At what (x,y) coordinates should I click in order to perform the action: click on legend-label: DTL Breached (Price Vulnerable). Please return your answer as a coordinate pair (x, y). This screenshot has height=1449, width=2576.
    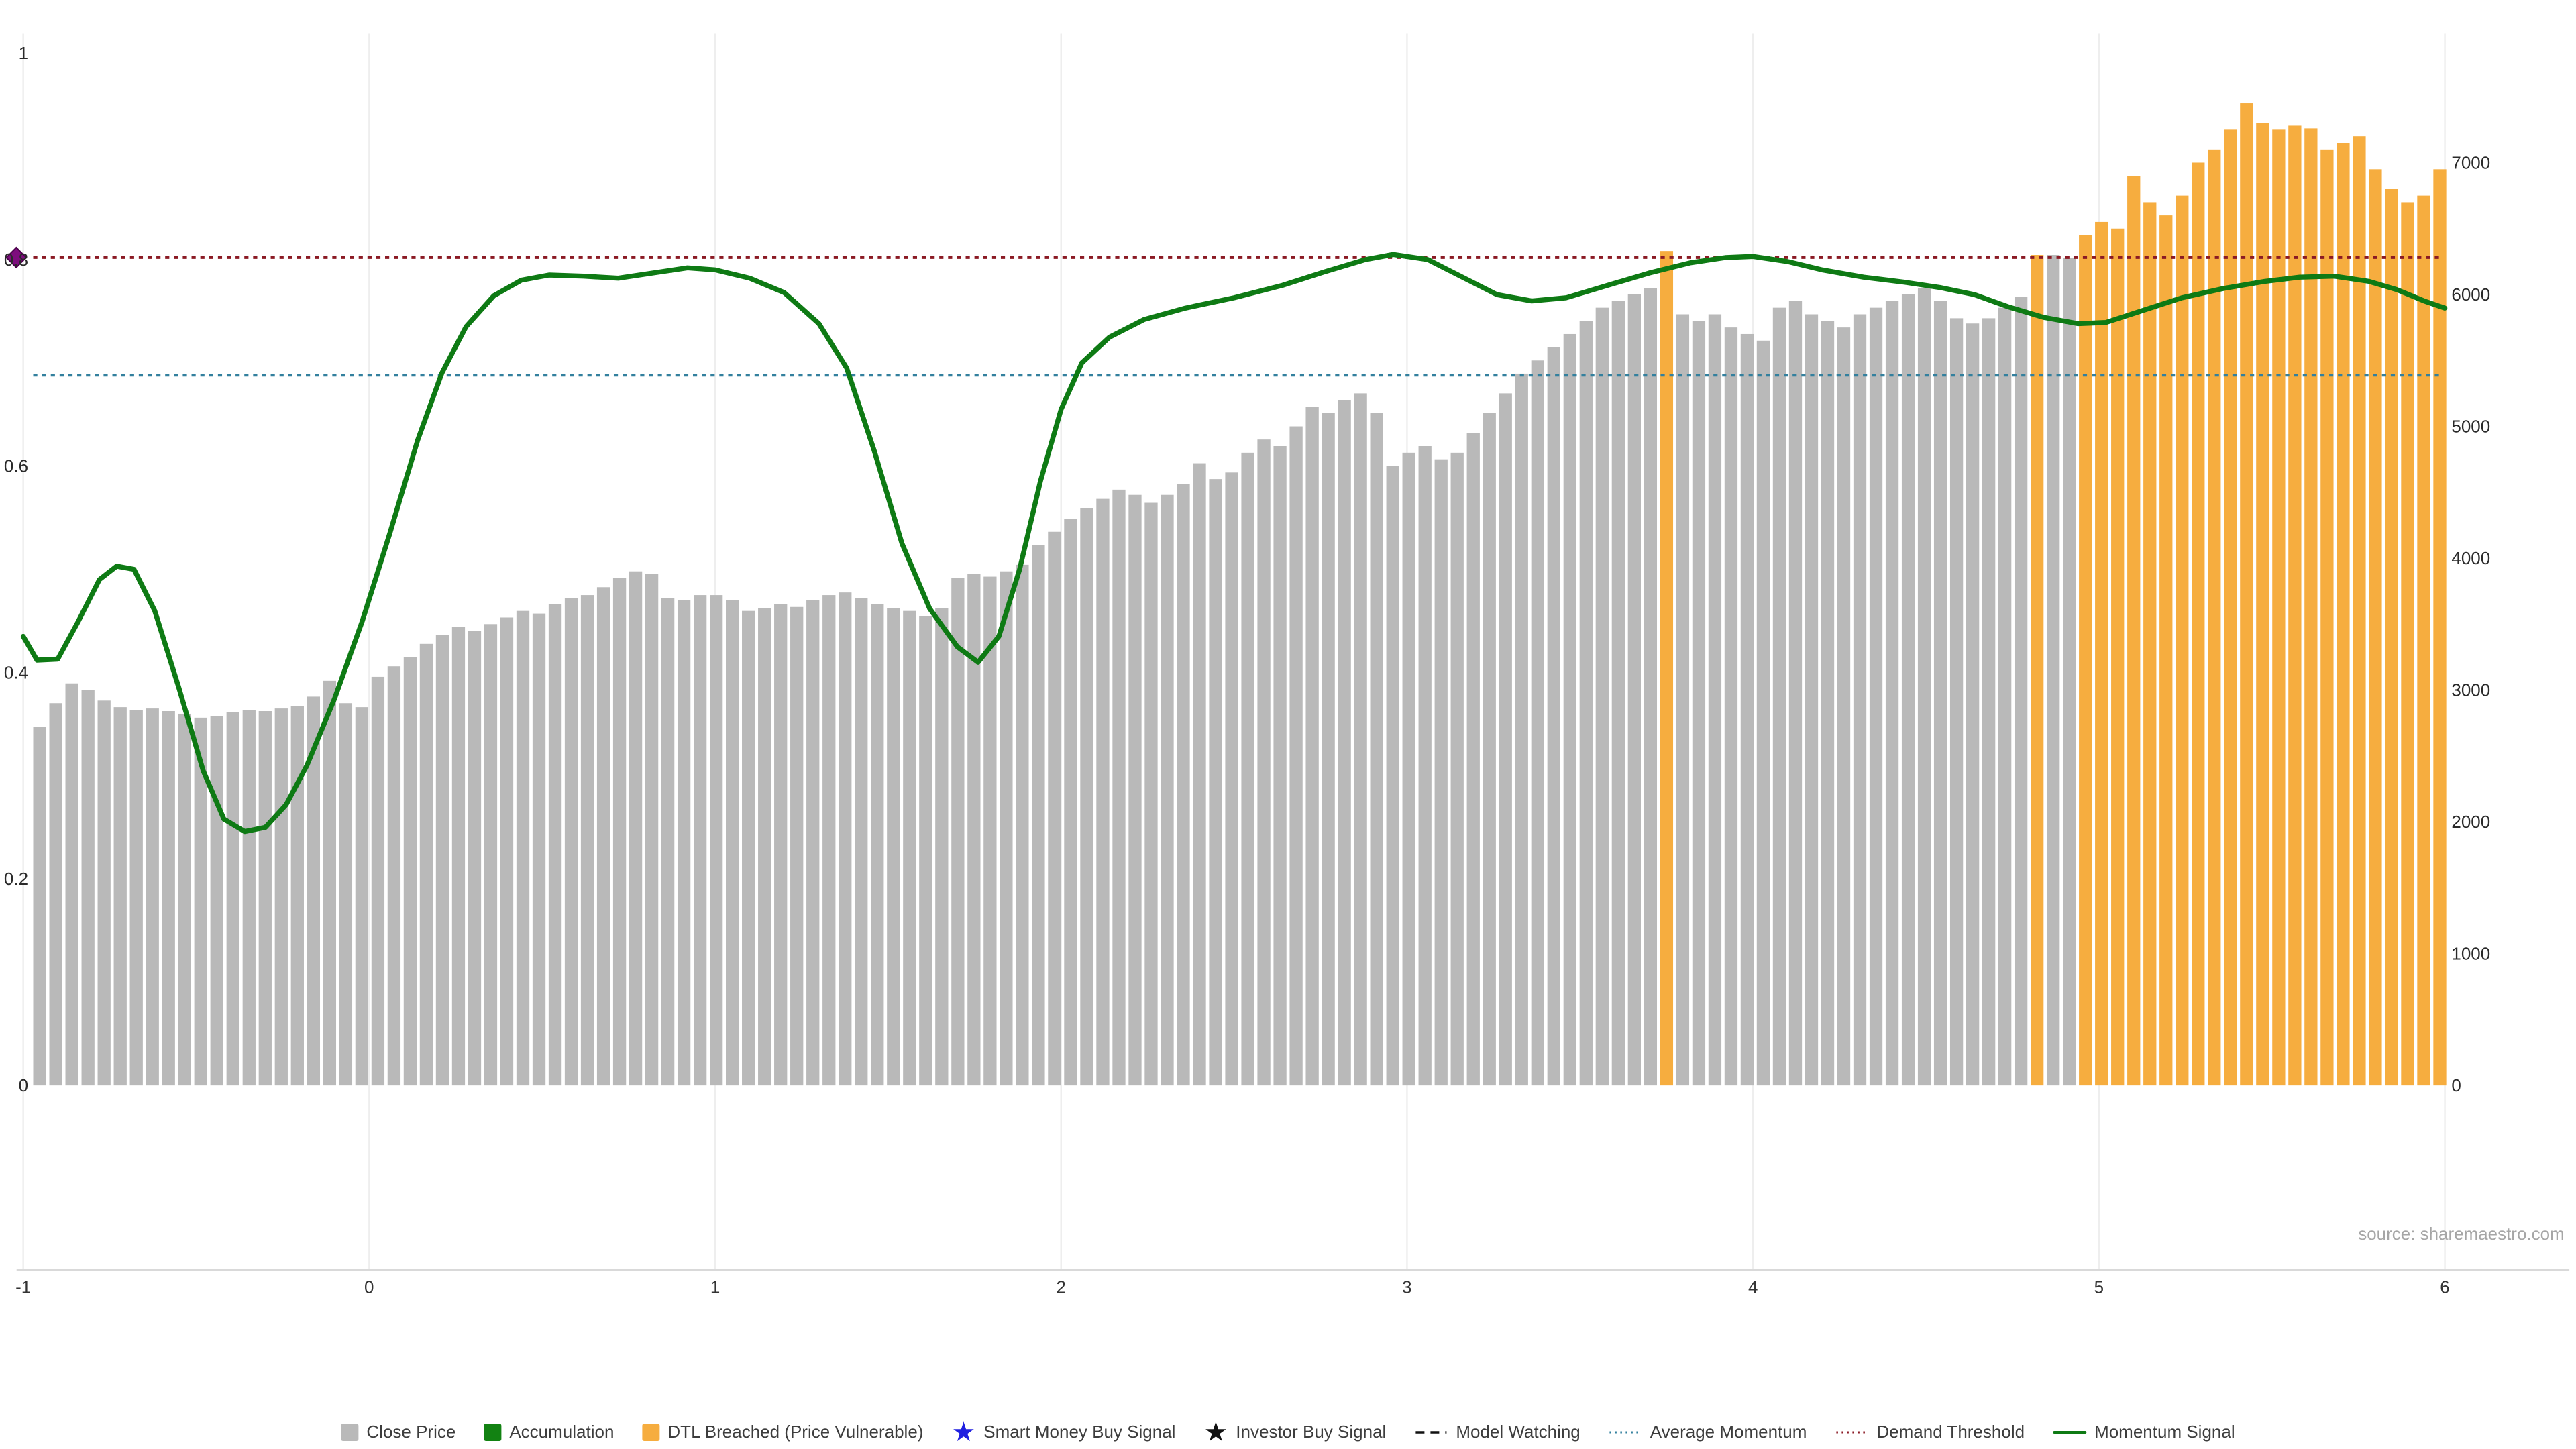
    Looking at the image, I should click on (795, 1431).